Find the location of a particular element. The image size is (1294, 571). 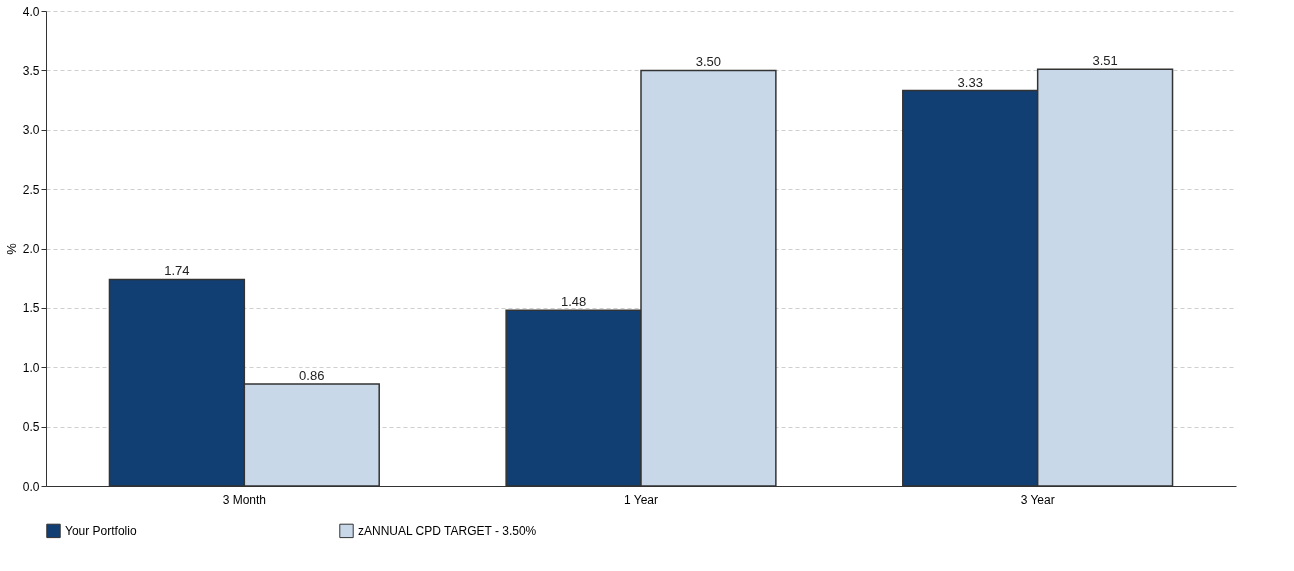

data-label: 3.33 is located at coordinates (970, 82).